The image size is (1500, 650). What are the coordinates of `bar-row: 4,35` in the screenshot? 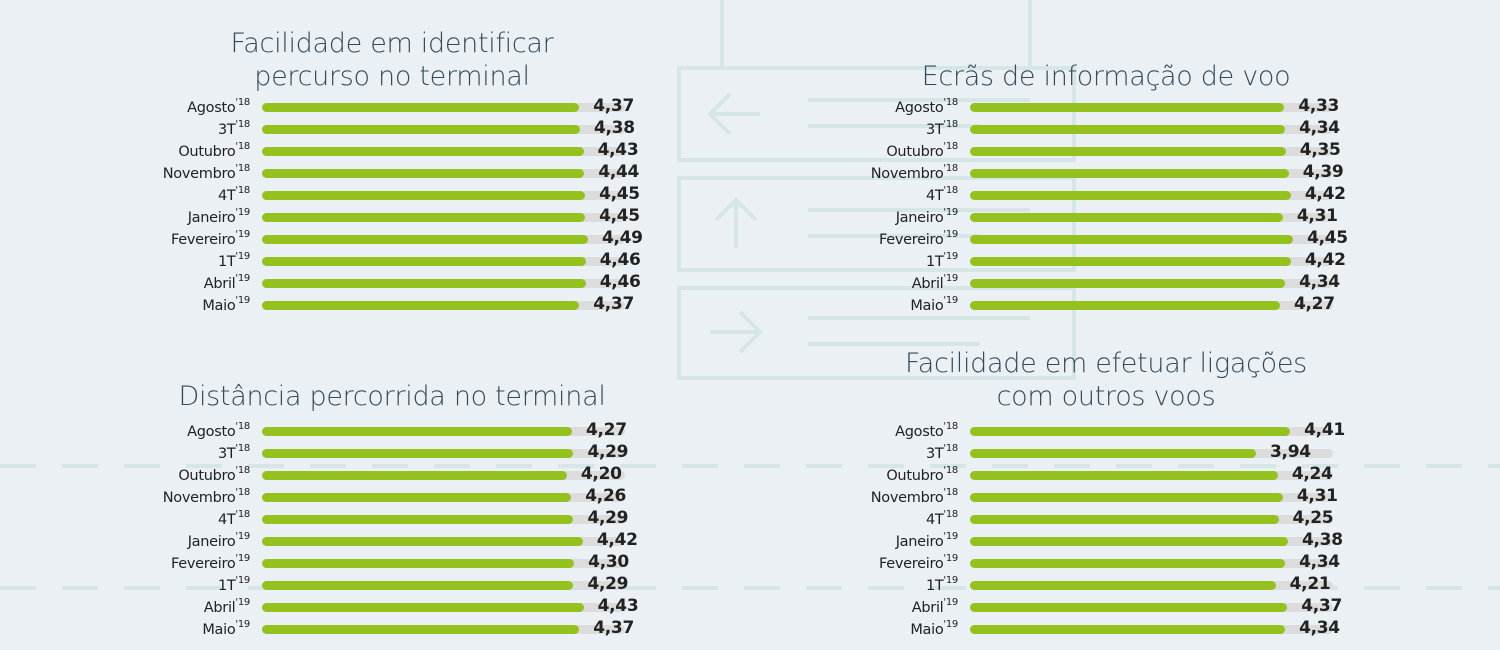 It's located at (1155, 151).